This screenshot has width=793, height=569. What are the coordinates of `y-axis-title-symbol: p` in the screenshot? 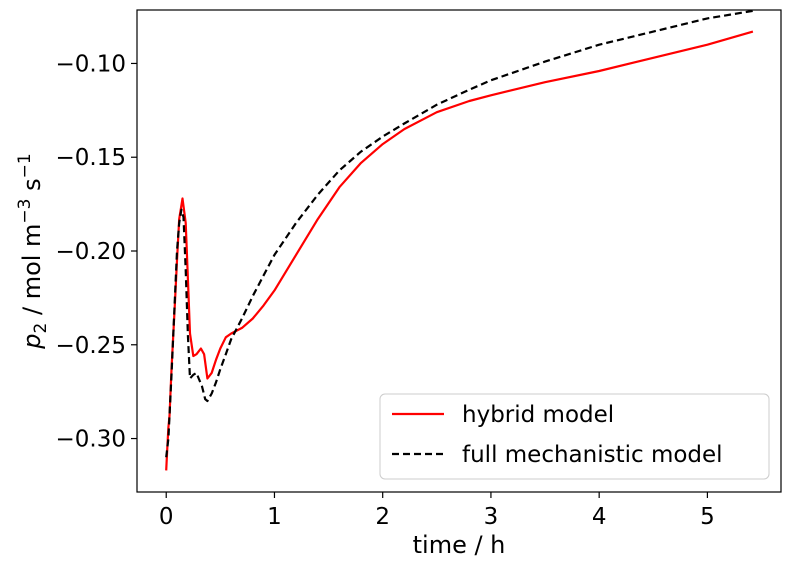 It's located at (32, 341).